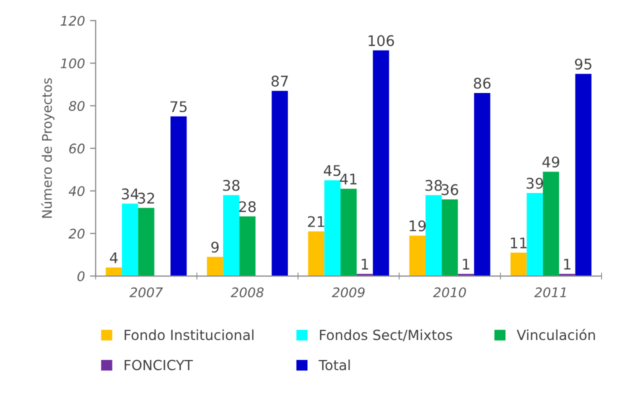 The height and width of the screenshot is (412, 617). I want to click on y-tick-label: 100, so click(72, 63).